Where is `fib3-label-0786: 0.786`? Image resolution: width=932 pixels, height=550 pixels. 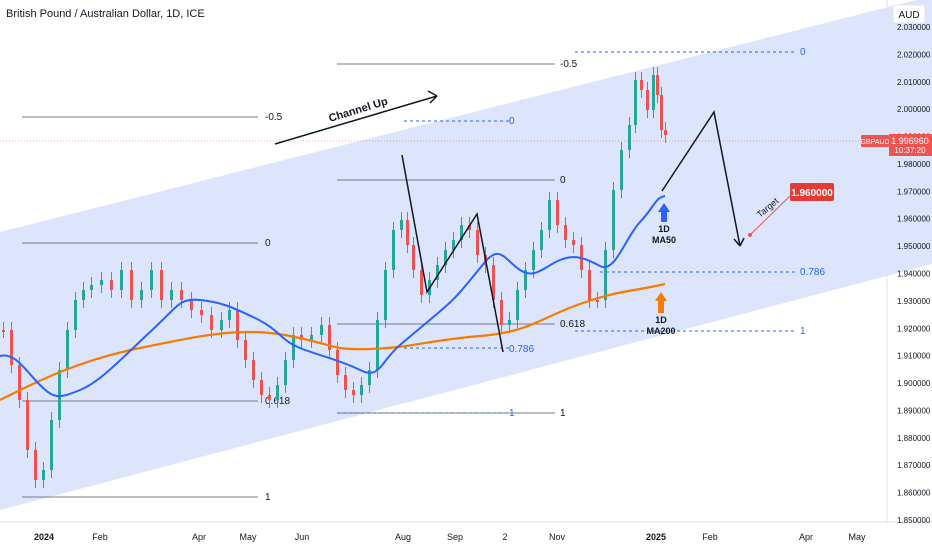 fib3-label-0786: 0.786 is located at coordinates (521, 349).